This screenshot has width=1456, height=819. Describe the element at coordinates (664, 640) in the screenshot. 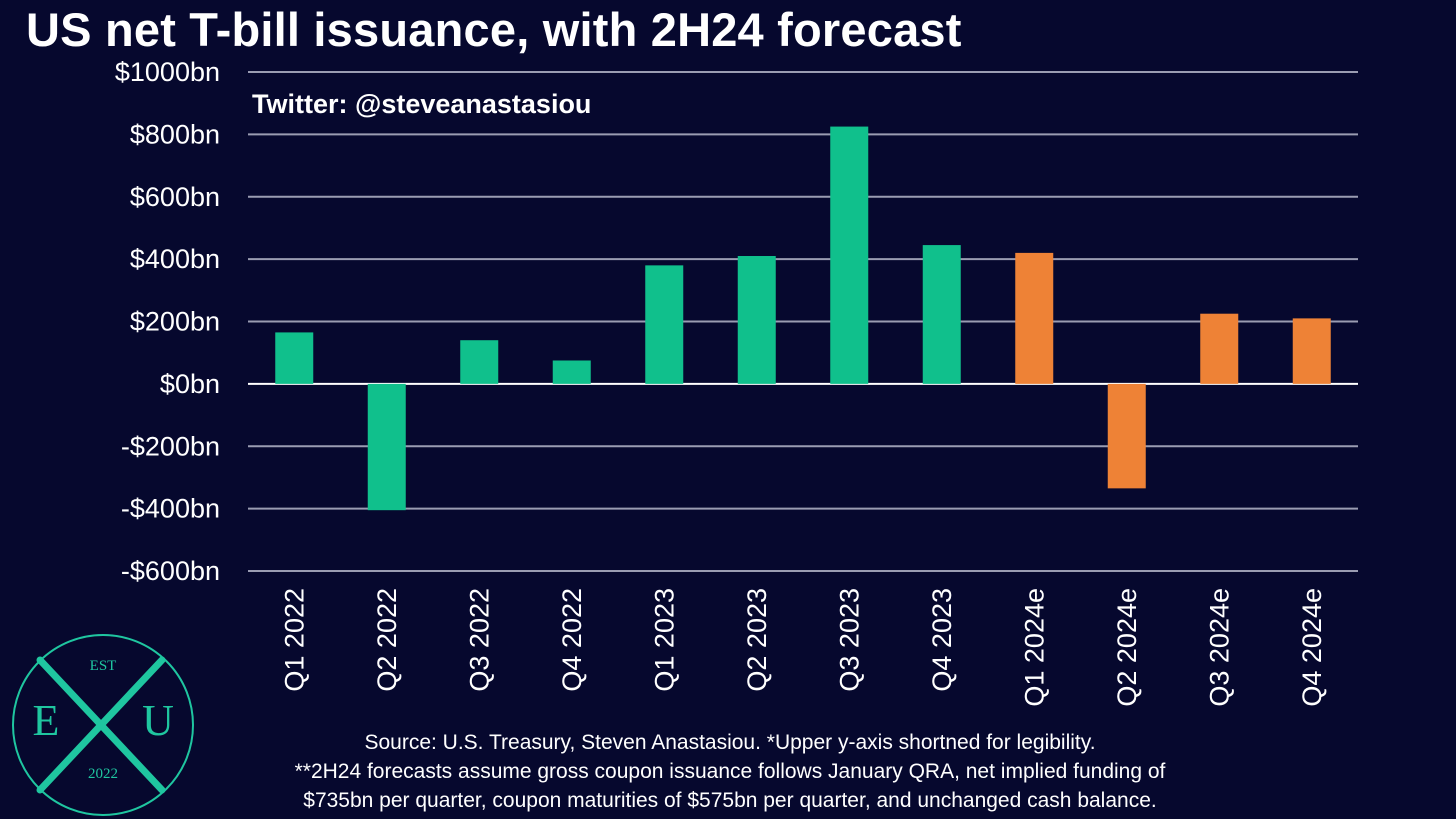

I see `x-tick-label: Q1 2023` at that location.